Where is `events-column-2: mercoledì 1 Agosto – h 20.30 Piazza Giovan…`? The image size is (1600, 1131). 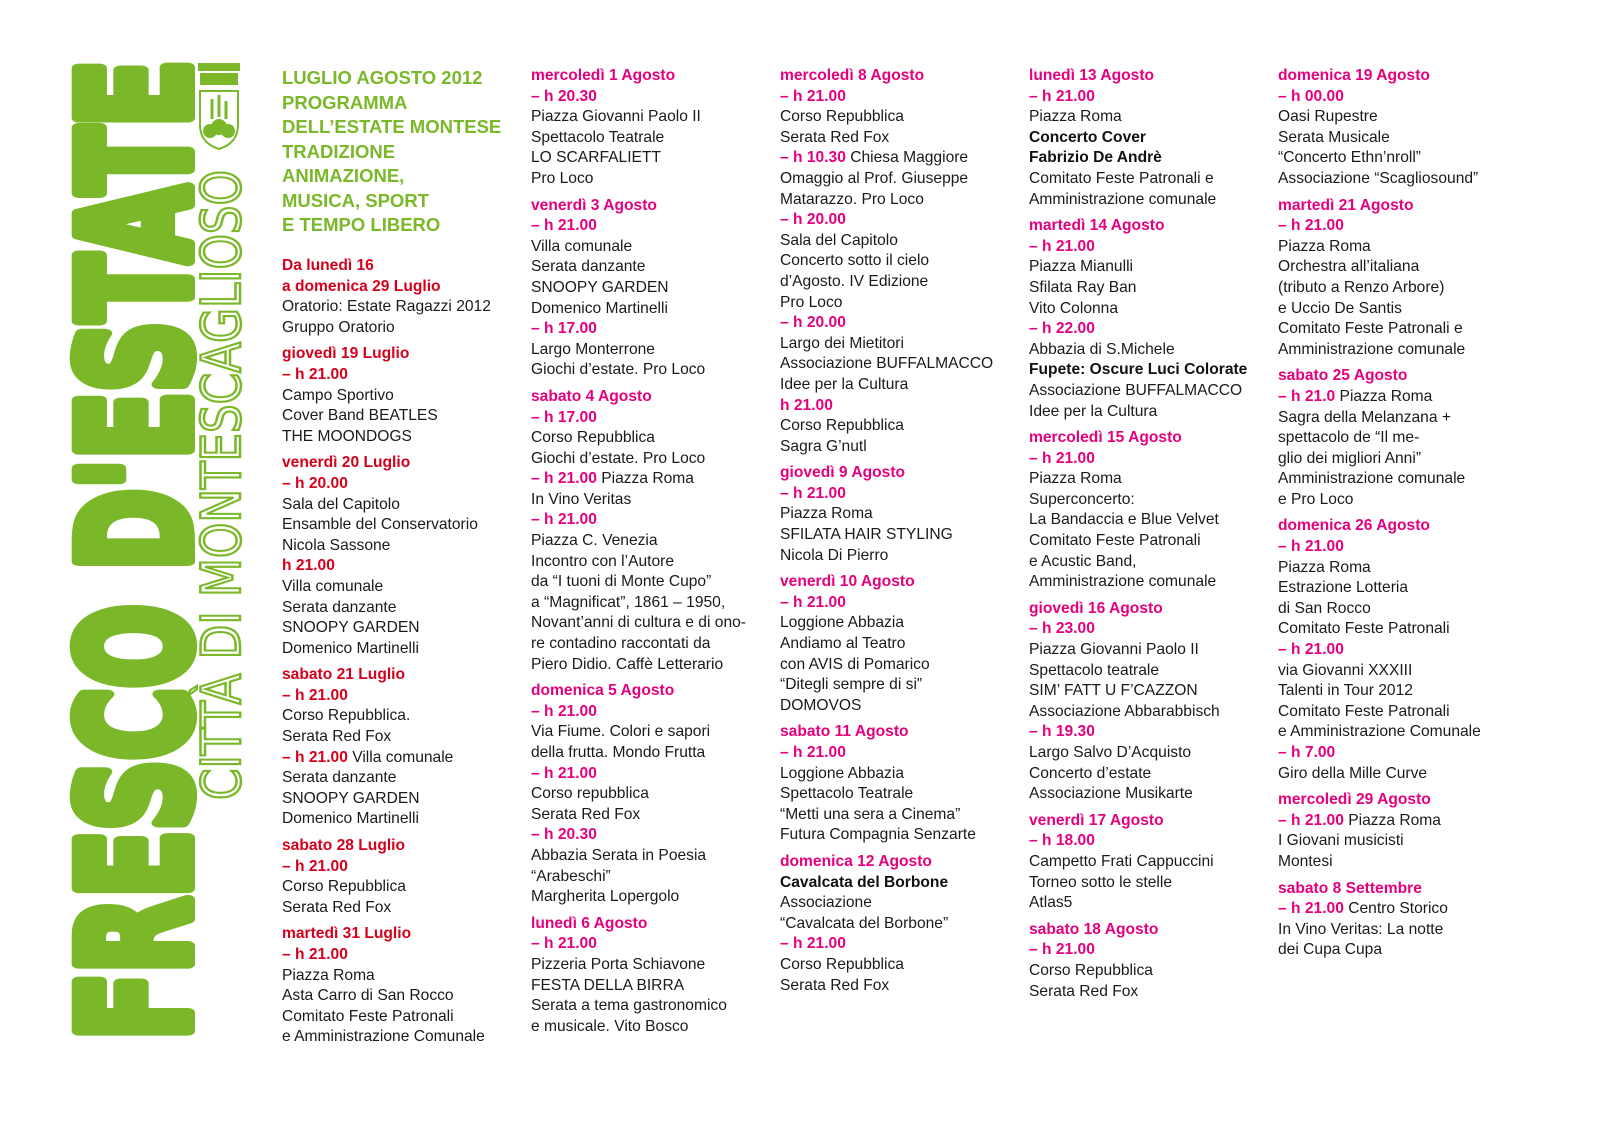 events-column-2: mercoledì 1 Agosto – h 20.30 Piazza Giovan… is located at coordinates (655, 554).